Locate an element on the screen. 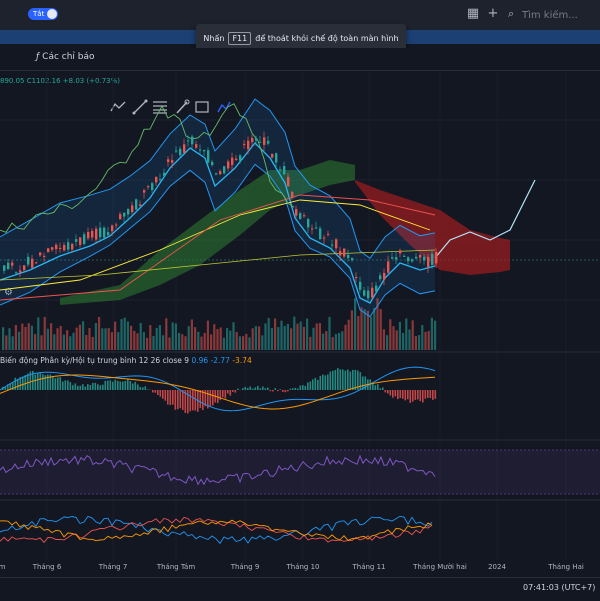 The width and height of the screenshot is (600, 601). macd-pane is located at coordinates (218, 390).